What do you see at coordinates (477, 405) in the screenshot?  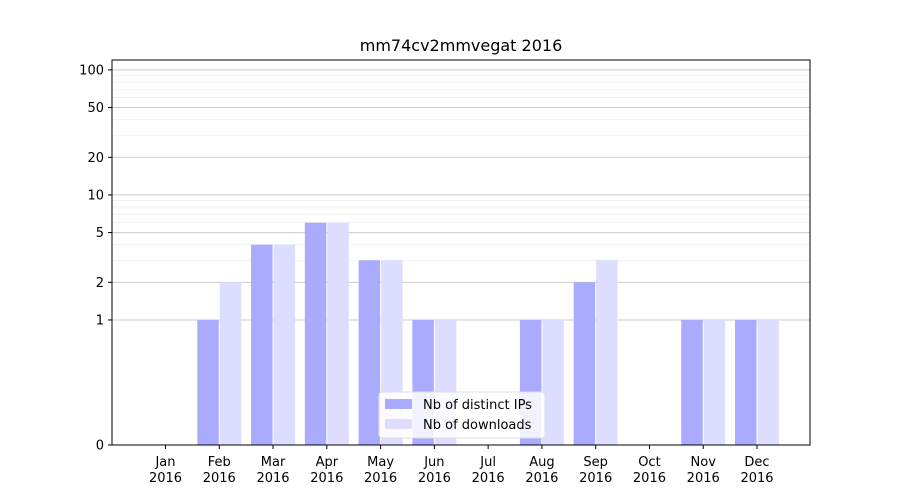 I see `legend-label: Nb of distinct IPs` at bounding box center [477, 405].